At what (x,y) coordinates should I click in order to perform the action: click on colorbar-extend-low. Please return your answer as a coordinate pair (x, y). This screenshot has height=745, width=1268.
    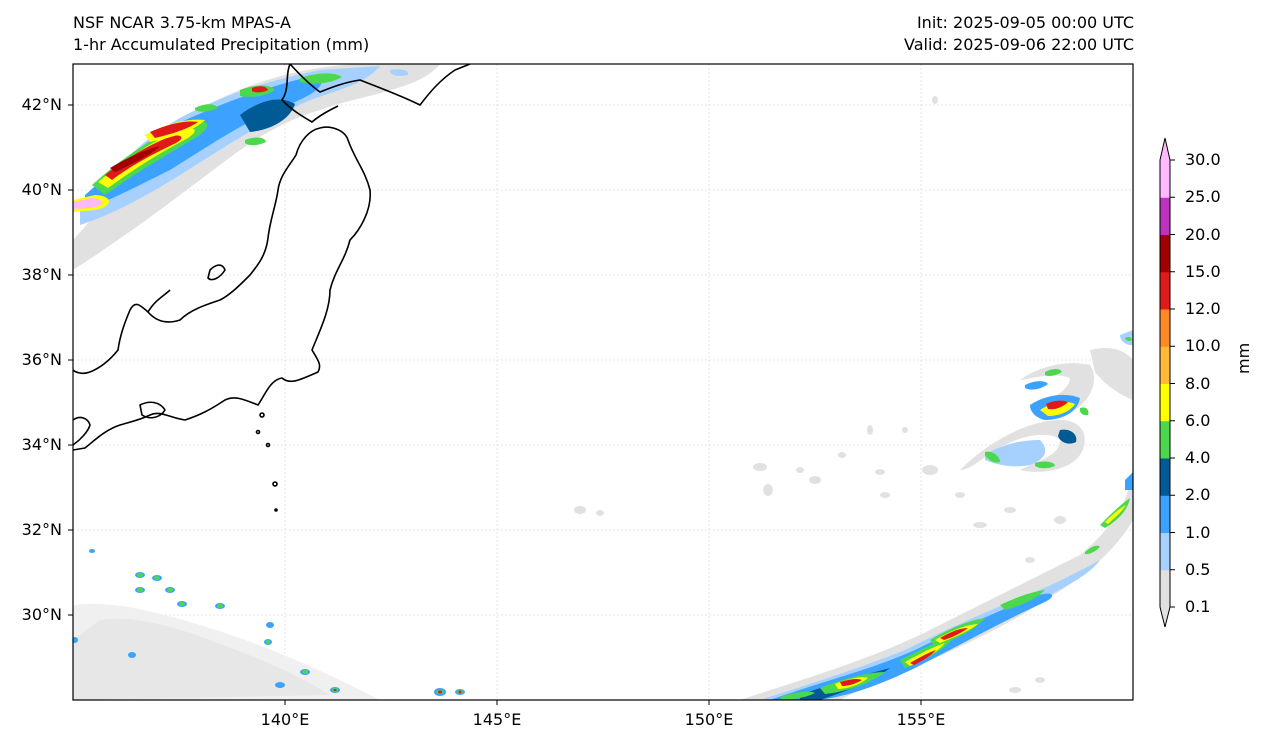
    Looking at the image, I should click on (1165, 617).